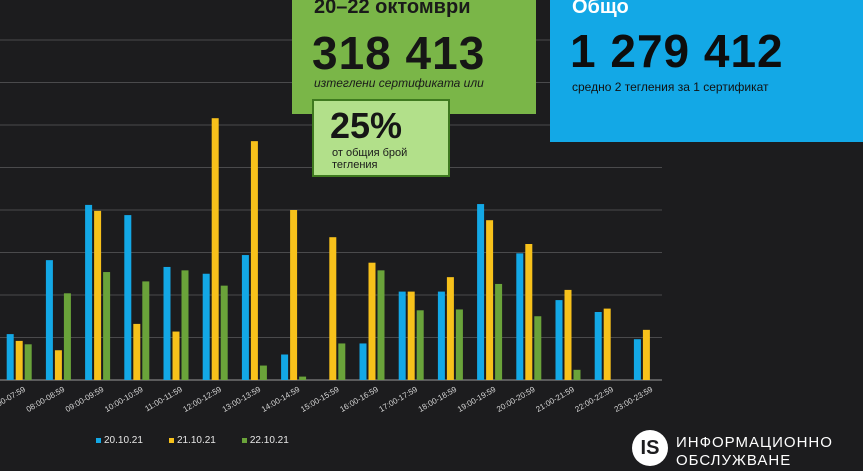 The height and width of the screenshot is (471, 863). Describe the element at coordinates (600, 9) in the screenshot. I see `overall-label: Общо` at that location.